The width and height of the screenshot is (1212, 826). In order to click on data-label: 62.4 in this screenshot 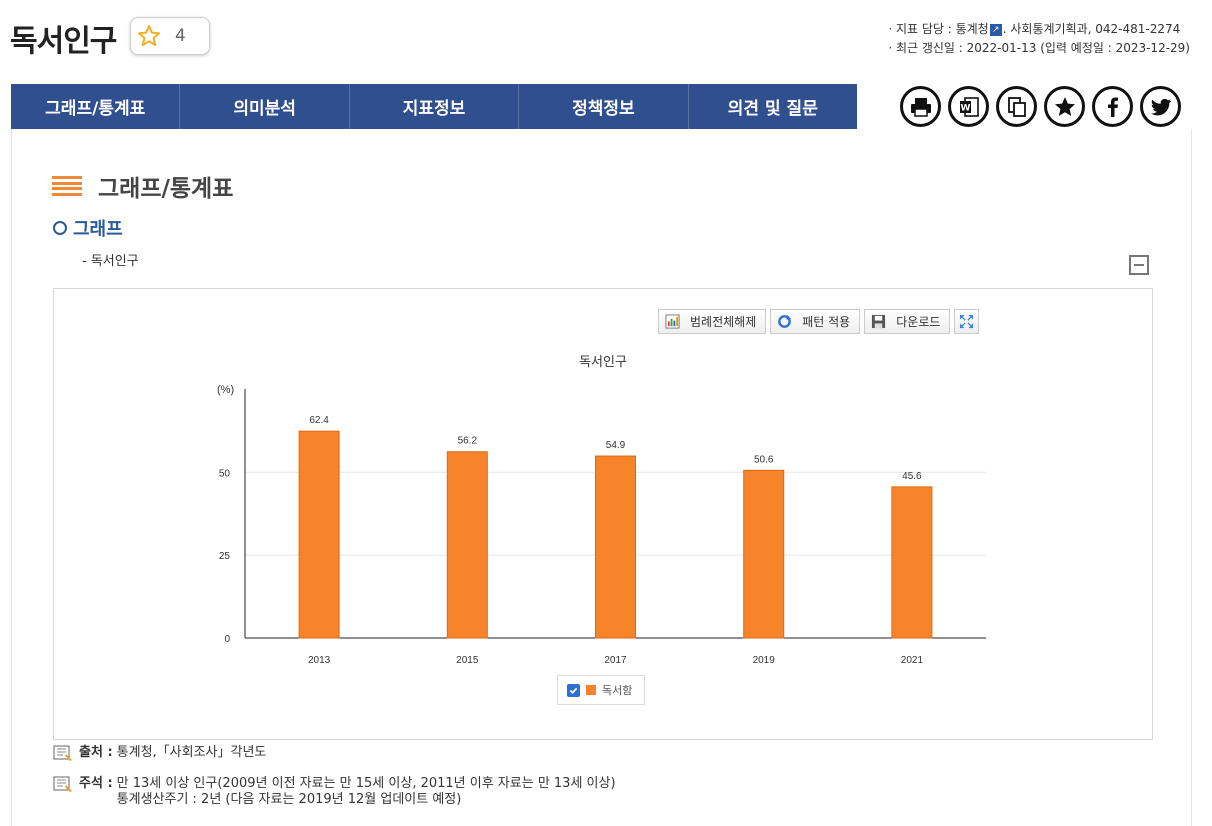, I will do `click(319, 420)`.